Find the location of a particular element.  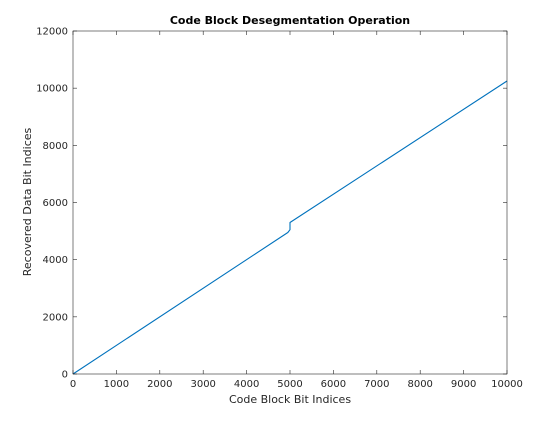

chart-title: Code Block Desegmentation Operation is located at coordinates (290, 20).